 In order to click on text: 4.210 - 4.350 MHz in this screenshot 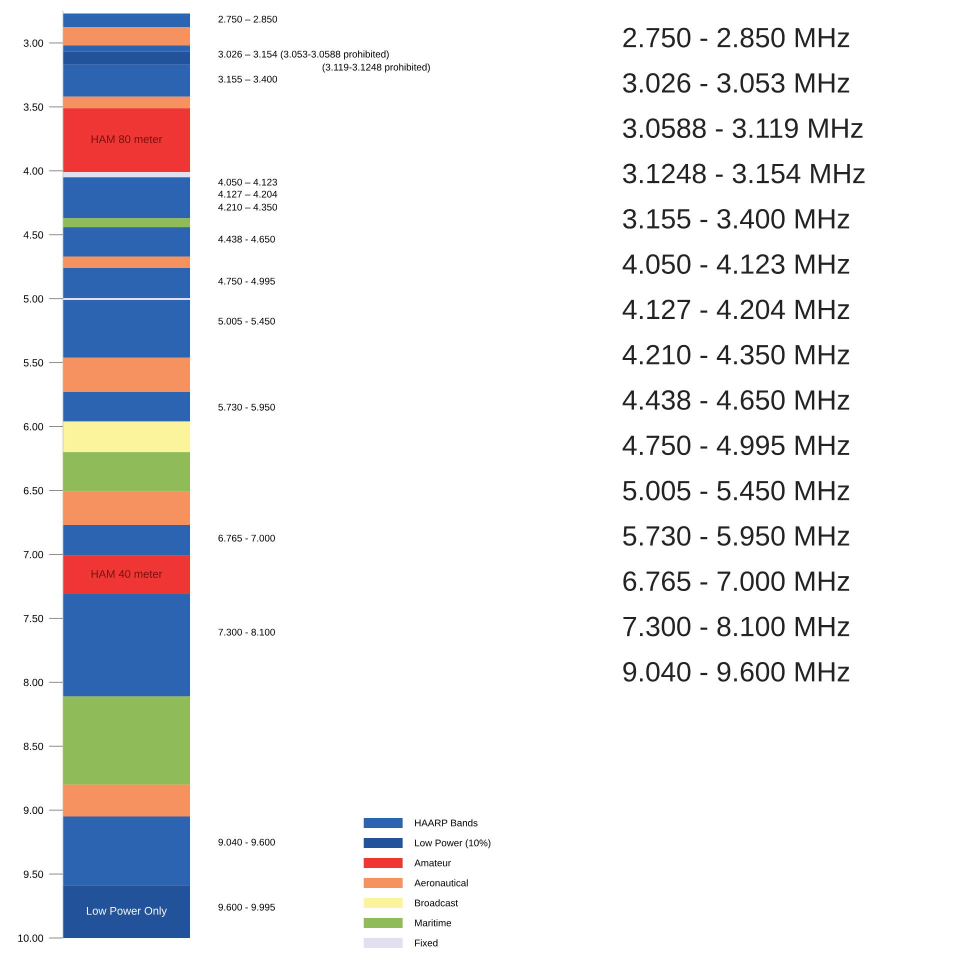, I will do `click(736, 354)`.